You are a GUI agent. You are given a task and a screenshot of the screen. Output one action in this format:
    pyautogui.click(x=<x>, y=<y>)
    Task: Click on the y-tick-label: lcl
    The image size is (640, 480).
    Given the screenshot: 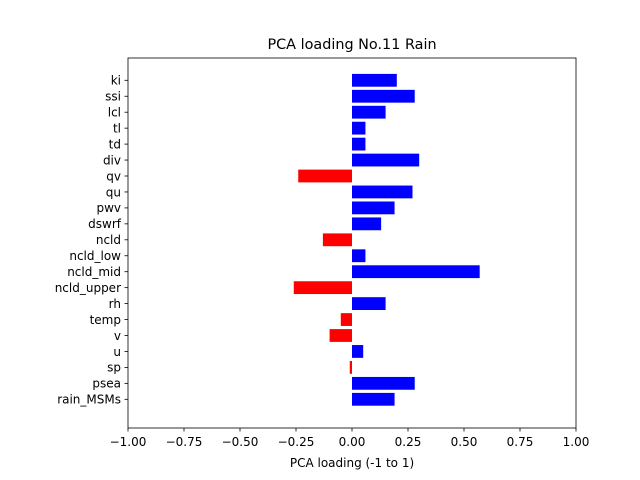 What is the action you would take?
    pyautogui.click(x=114, y=113)
    